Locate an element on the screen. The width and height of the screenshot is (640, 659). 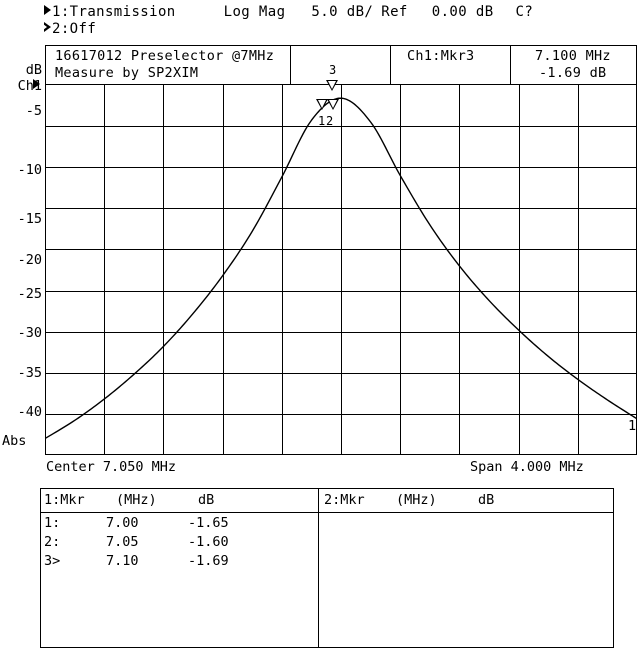
channel1-ref-label: Ref is located at coordinates (394, 12).